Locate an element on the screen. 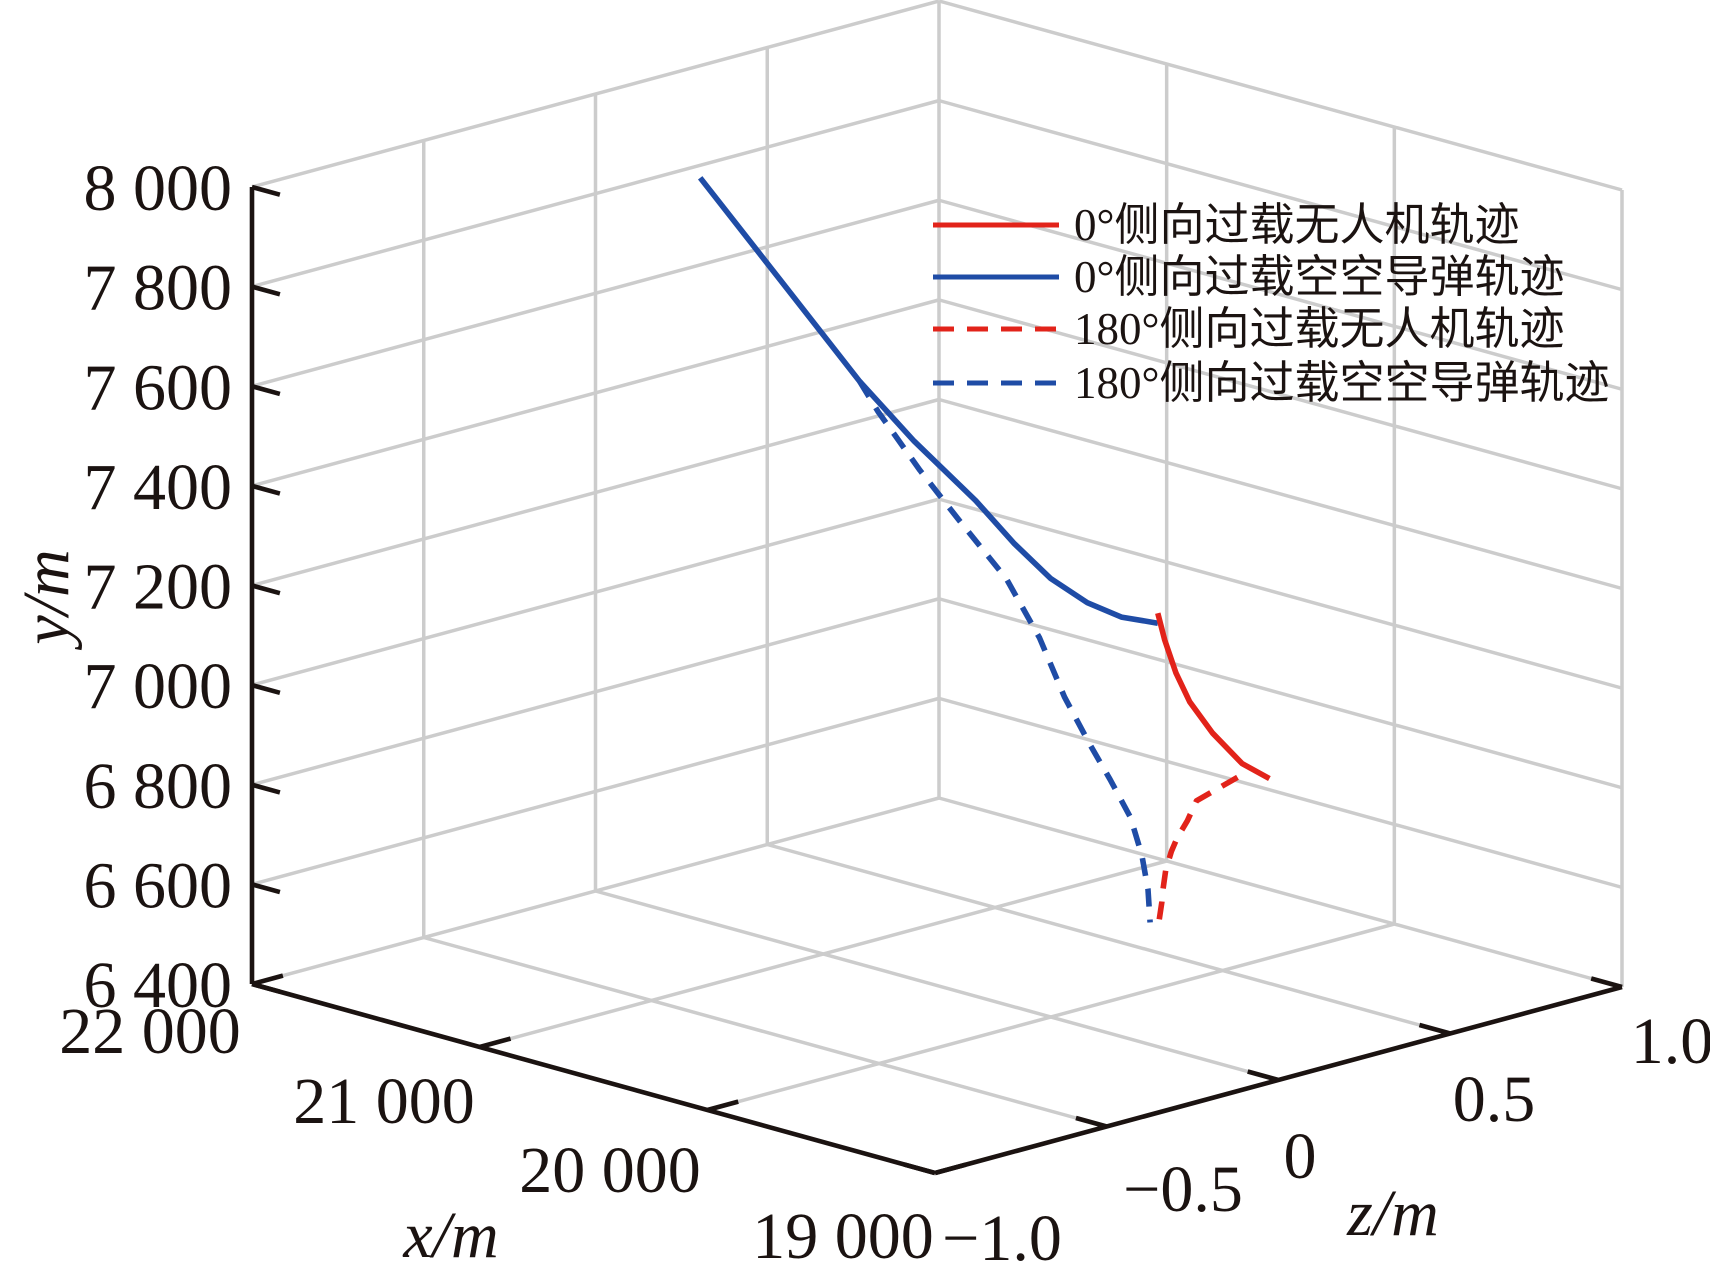  x-axis-line is located at coordinates (593, 1078).